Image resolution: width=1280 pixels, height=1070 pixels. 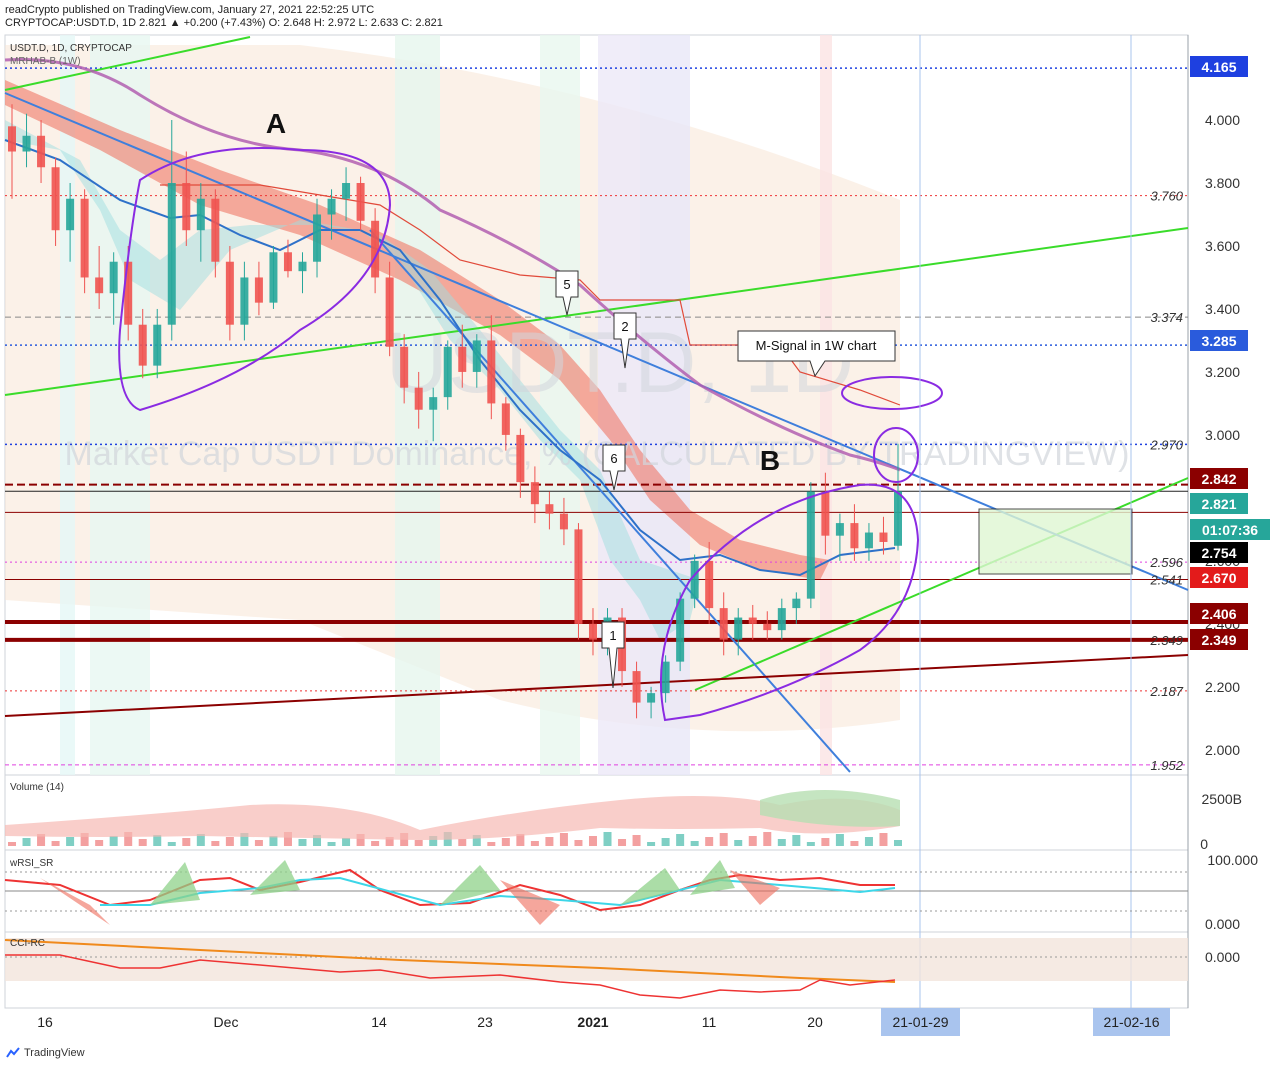 What do you see at coordinates (1222, 246) in the screenshot?
I see `y-tick-label: 3.600` at bounding box center [1222, 246].